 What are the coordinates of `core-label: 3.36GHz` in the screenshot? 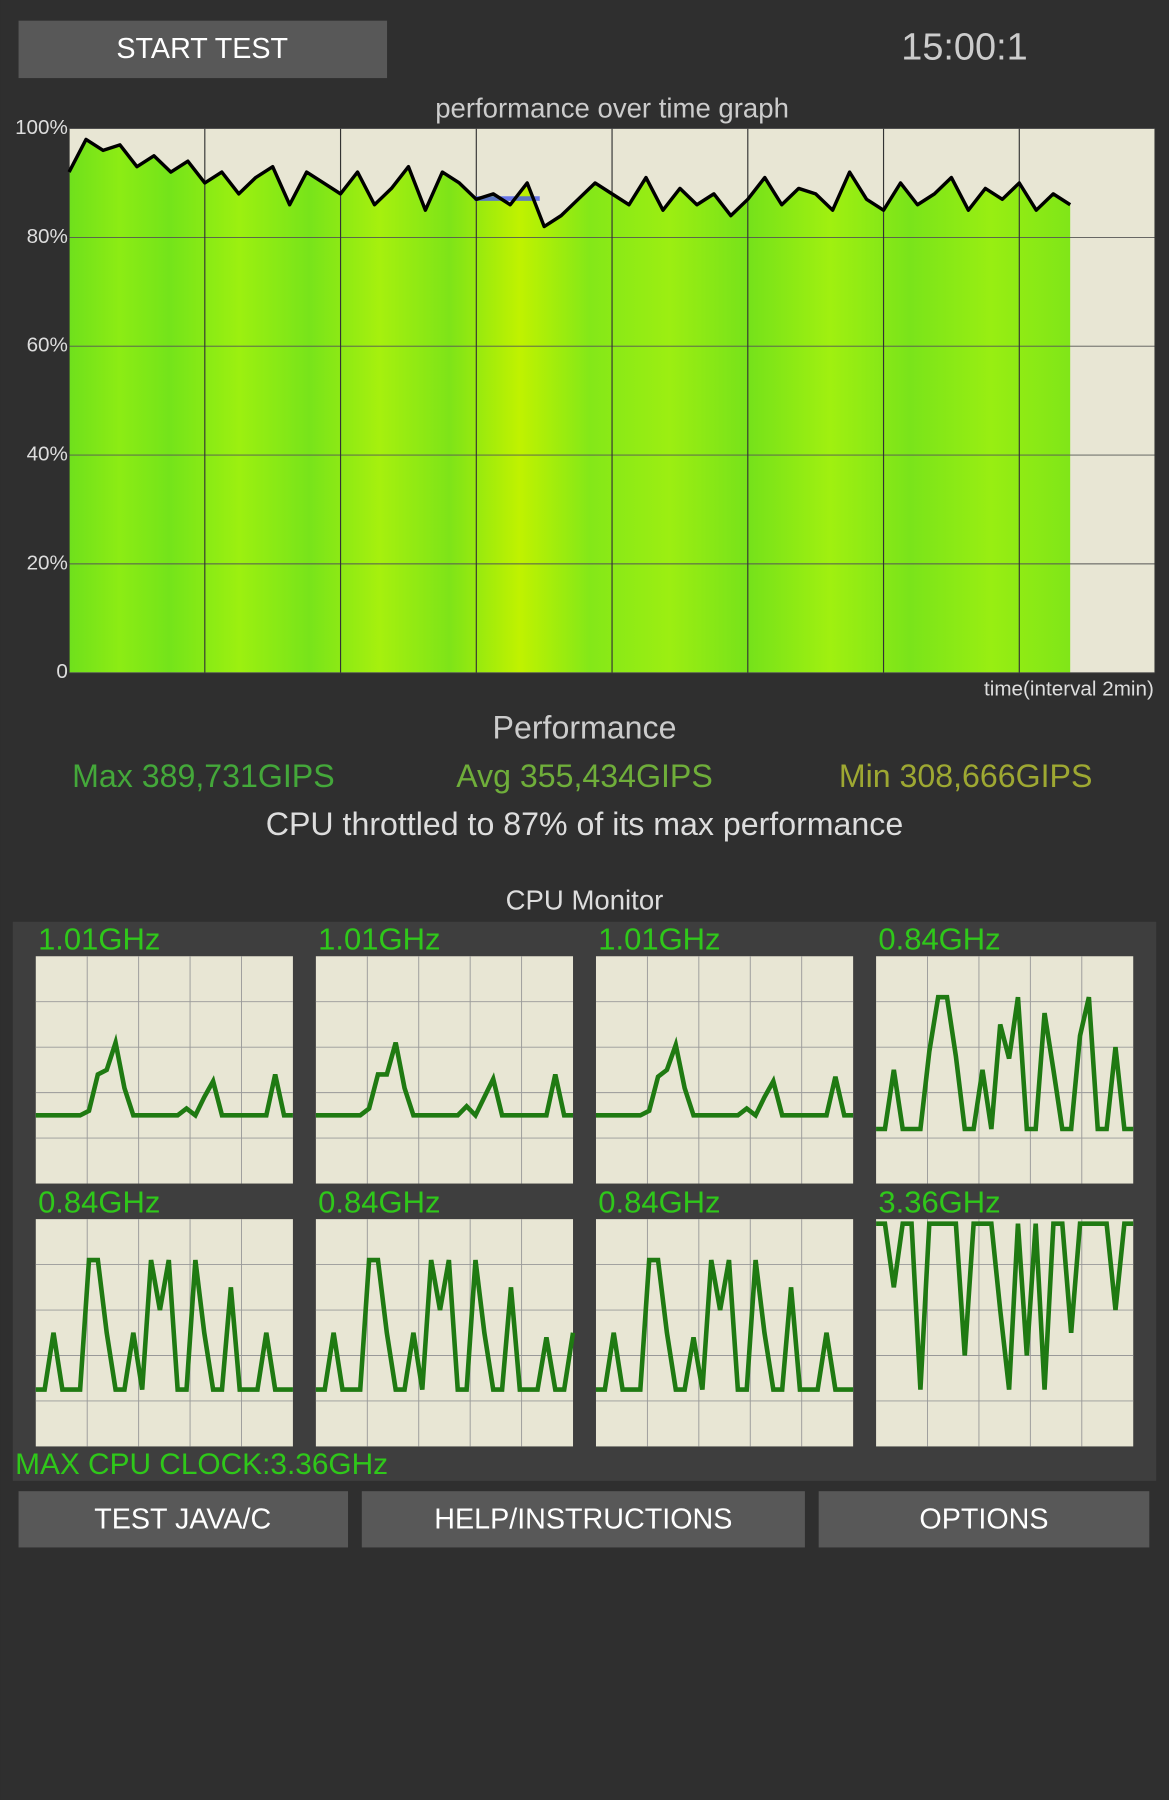 It's located at (939, 1201).